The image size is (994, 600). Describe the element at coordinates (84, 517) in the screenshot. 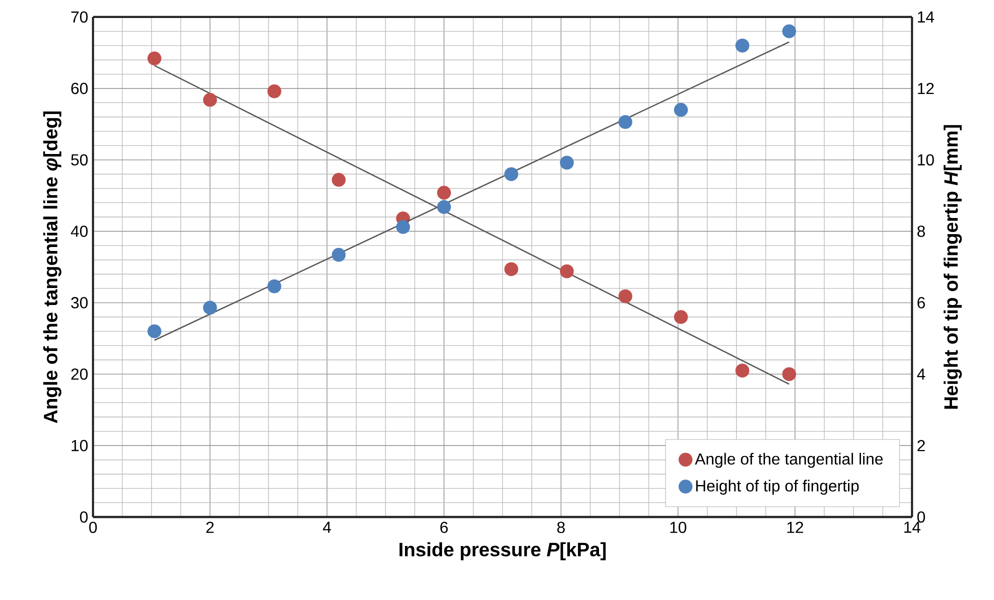

I see `y-tick-label: 0` at that location.